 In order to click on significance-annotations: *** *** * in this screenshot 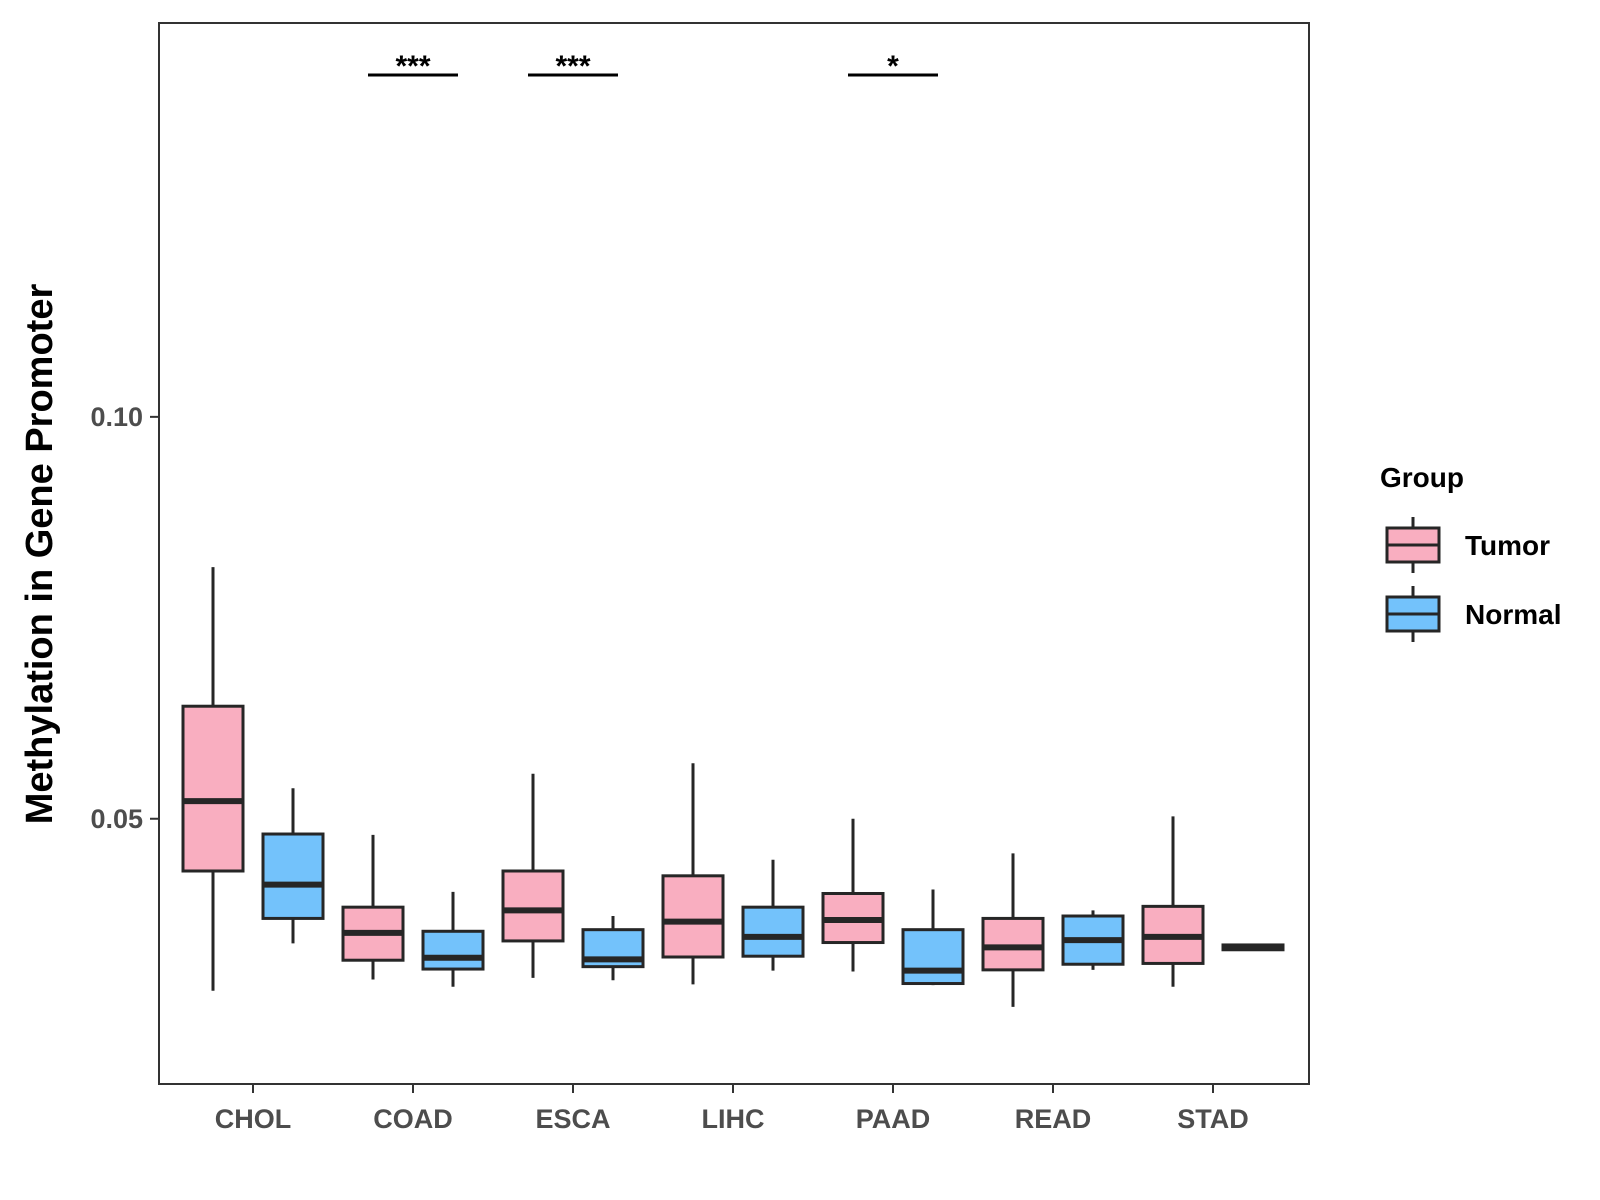, I will do `click(653, 66)`.